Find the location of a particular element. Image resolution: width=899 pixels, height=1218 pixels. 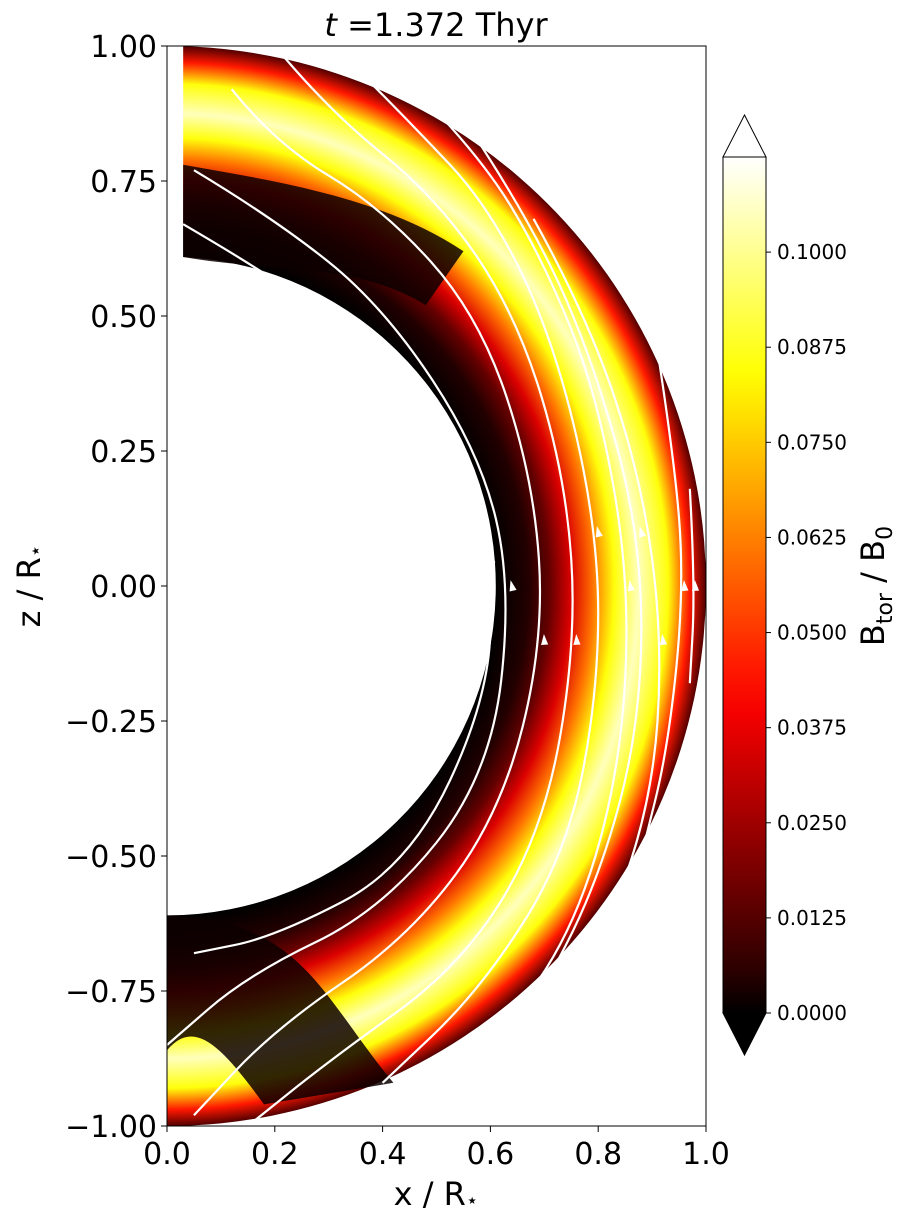

y-tick-label: −1.00 is located at coordinates (111, 1127).